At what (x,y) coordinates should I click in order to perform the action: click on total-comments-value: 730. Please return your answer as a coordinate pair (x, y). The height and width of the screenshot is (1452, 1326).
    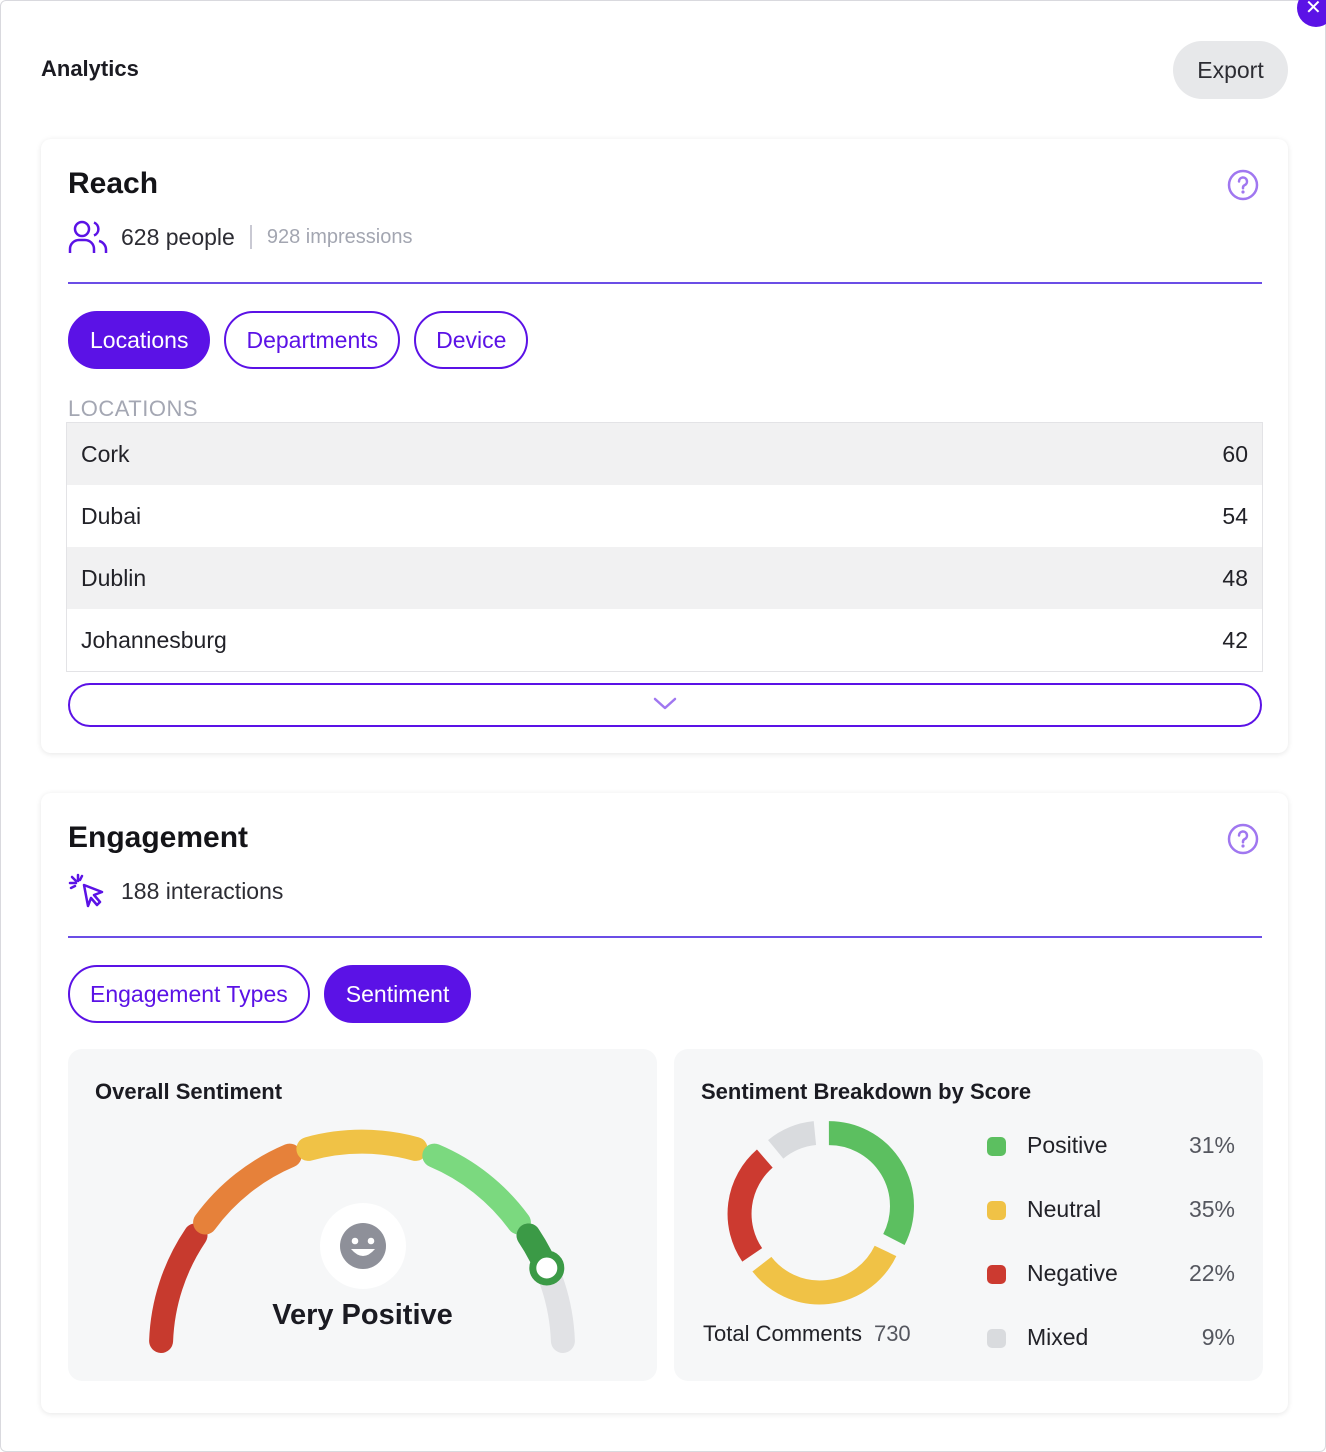
    Looking at the image, I should click on (892, 1333).